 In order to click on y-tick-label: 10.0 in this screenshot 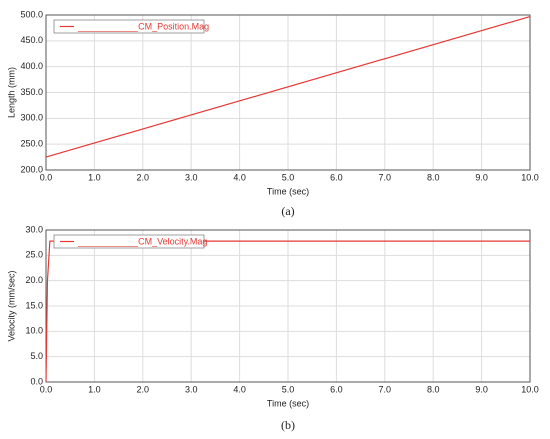, I will do `click(34, 331)`.